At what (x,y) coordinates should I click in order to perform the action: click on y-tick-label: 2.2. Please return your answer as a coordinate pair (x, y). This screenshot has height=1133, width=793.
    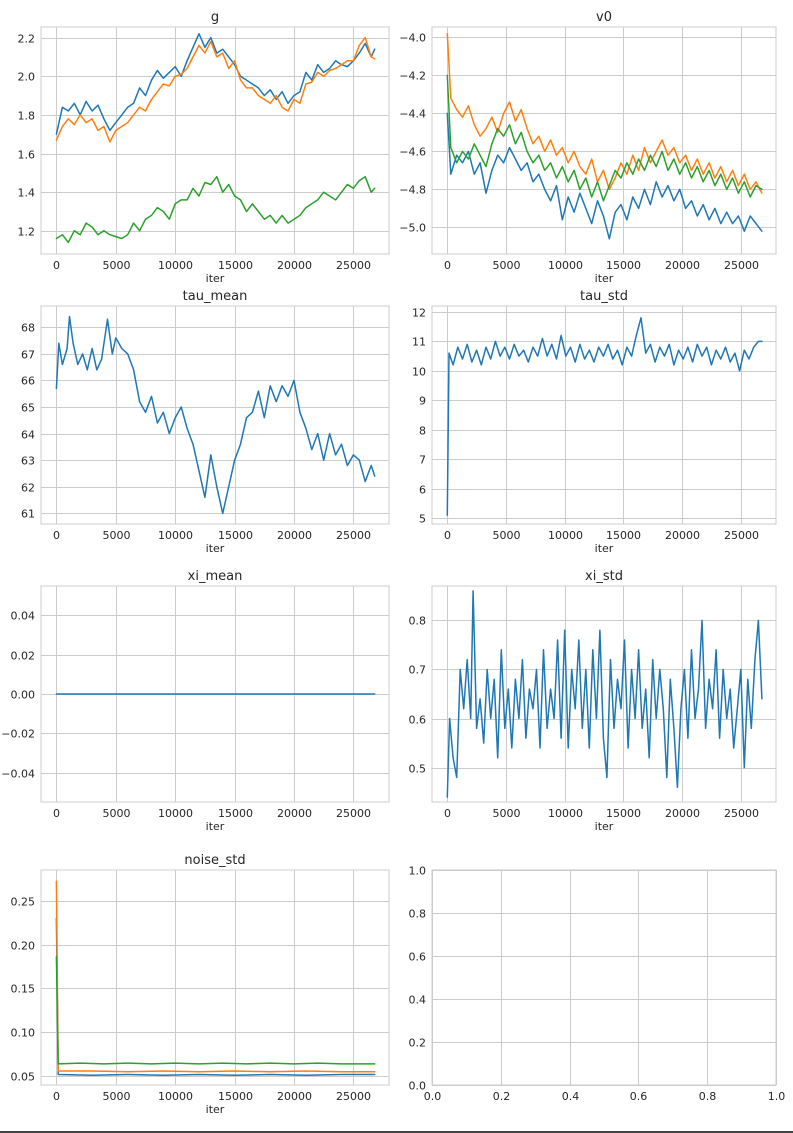
    Looking at the image, I should click on (27, 39).